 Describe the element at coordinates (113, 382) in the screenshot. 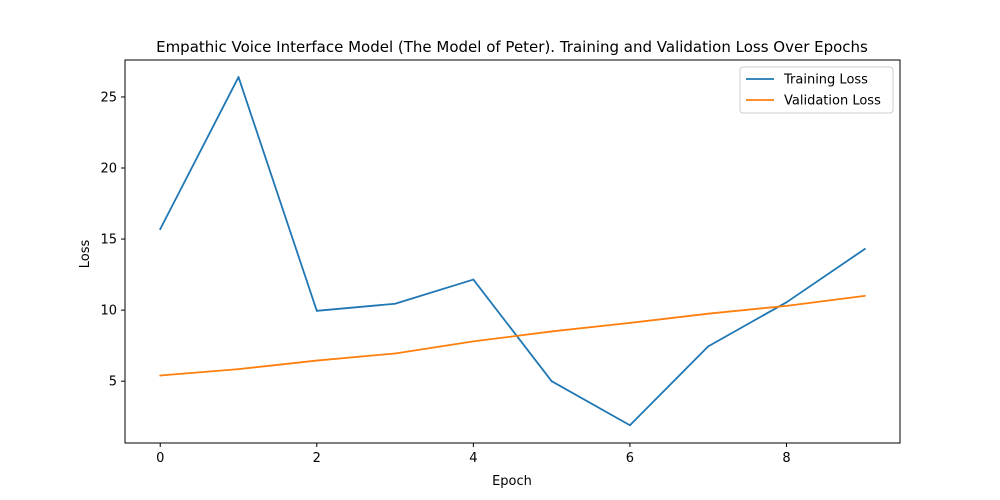

I see `y-tick-label: 5` at that location.